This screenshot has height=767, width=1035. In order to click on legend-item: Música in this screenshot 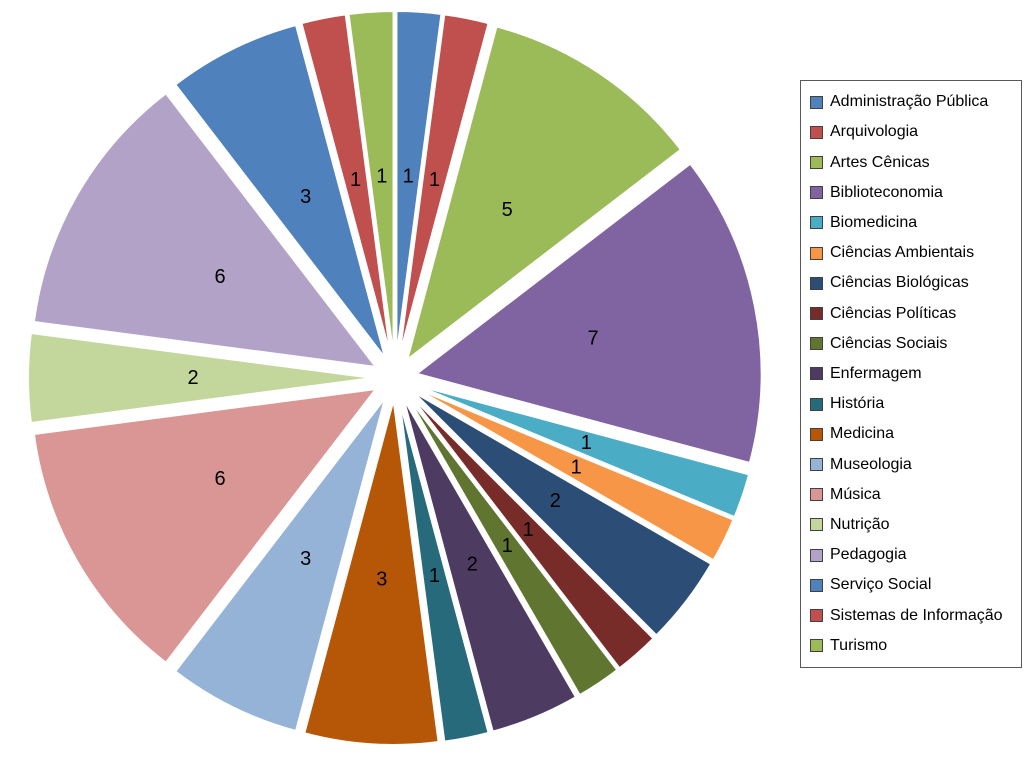, I will do `click(911, 494)`.